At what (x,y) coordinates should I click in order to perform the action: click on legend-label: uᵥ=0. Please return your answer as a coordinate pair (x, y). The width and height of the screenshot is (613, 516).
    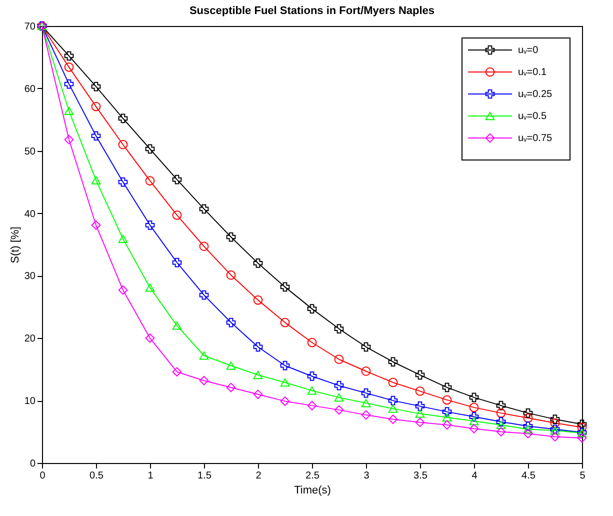
    Looking at the image, I should click on (528, 50).